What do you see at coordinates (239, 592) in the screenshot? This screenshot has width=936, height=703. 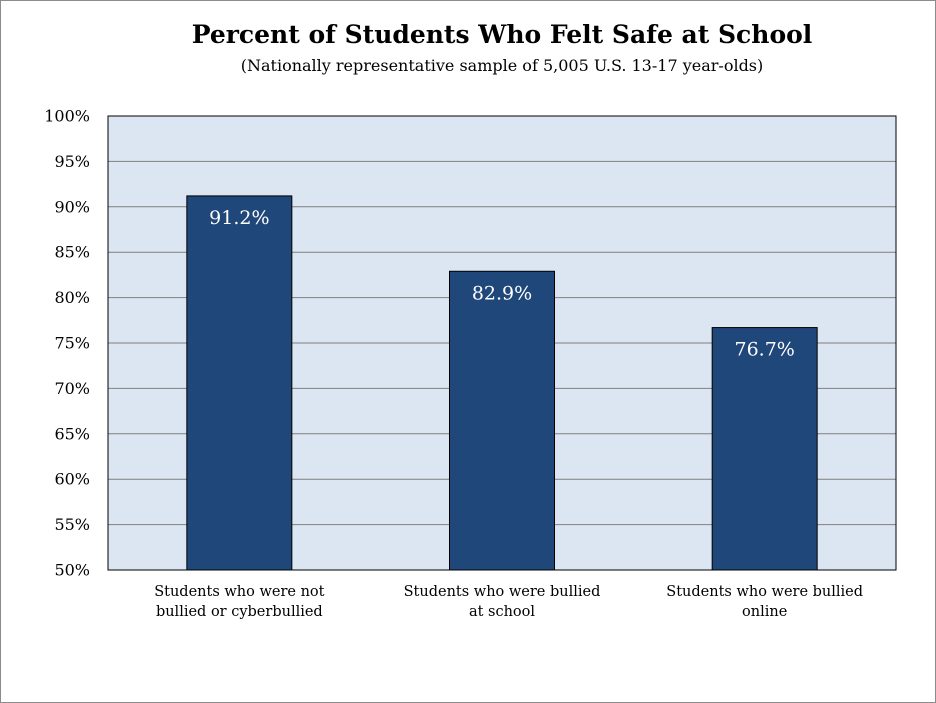 I see `x-category-label: Students who were not` at bounding box center [239, 592].